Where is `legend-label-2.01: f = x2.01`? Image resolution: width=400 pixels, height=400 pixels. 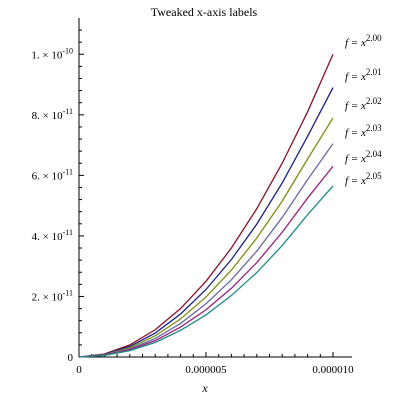
legend-label-2.01: f = x2.01 is located at coordinates (363, 75).